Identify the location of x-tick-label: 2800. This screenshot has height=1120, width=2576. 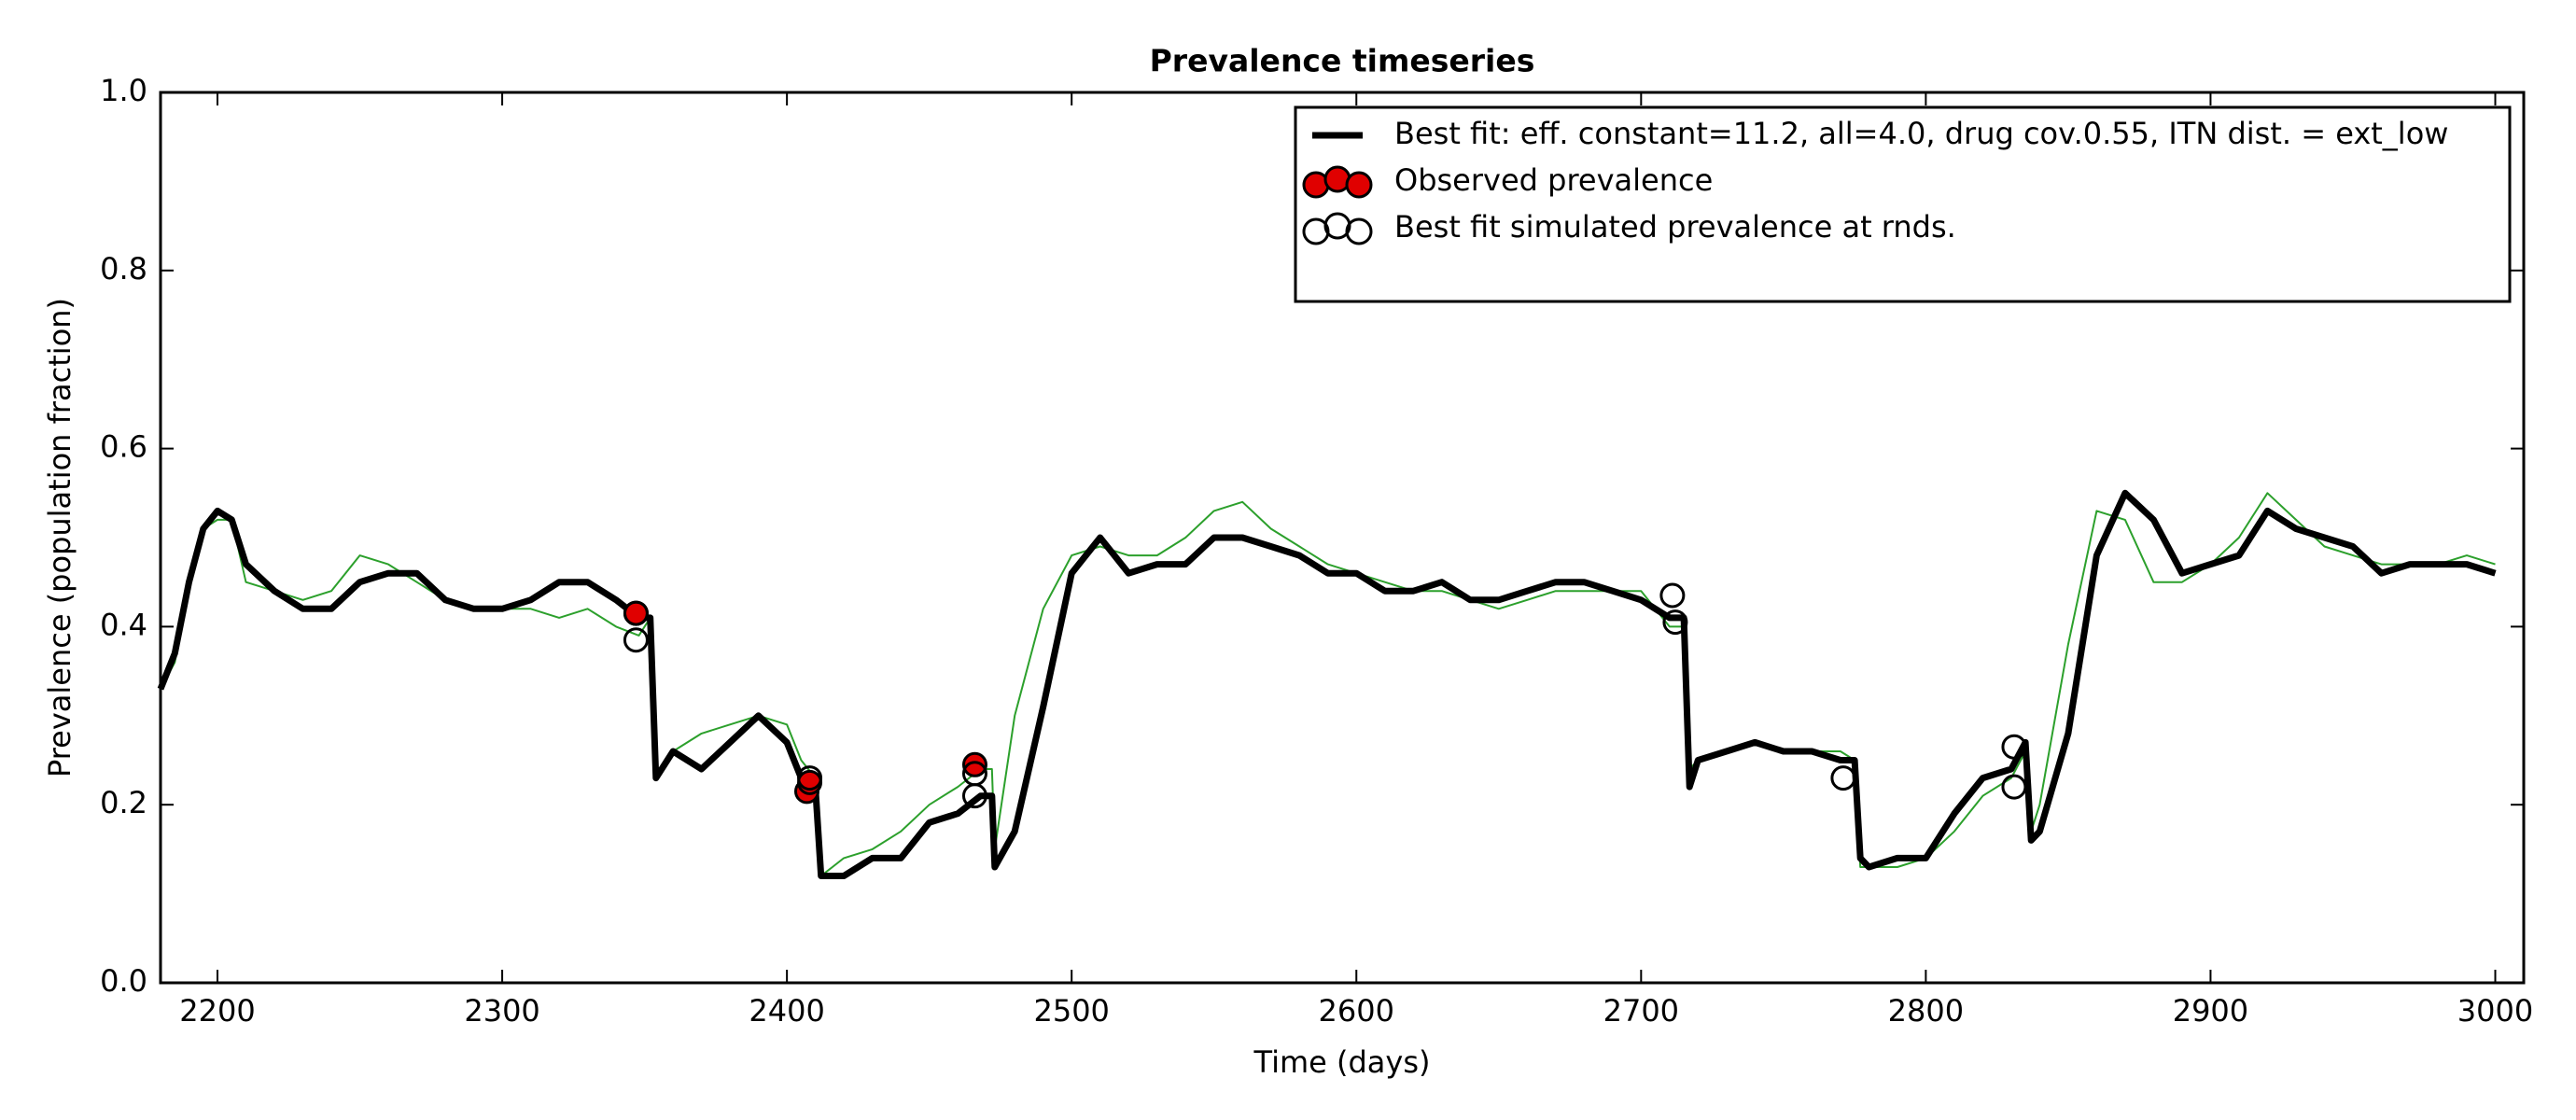
(1926, 1011).